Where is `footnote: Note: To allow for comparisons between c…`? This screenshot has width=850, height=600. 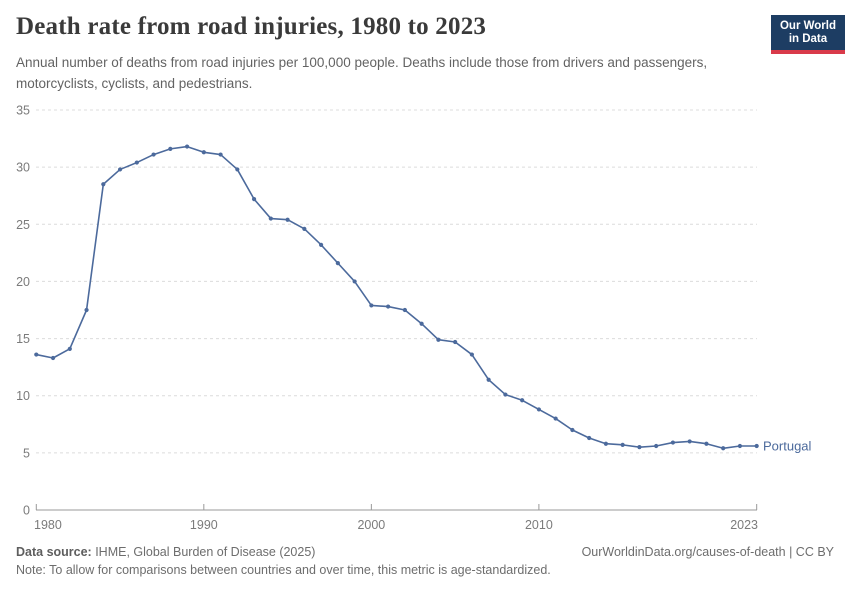 footnote: Note: To allow for comparisons between c… is located at coordinates (425, 570).